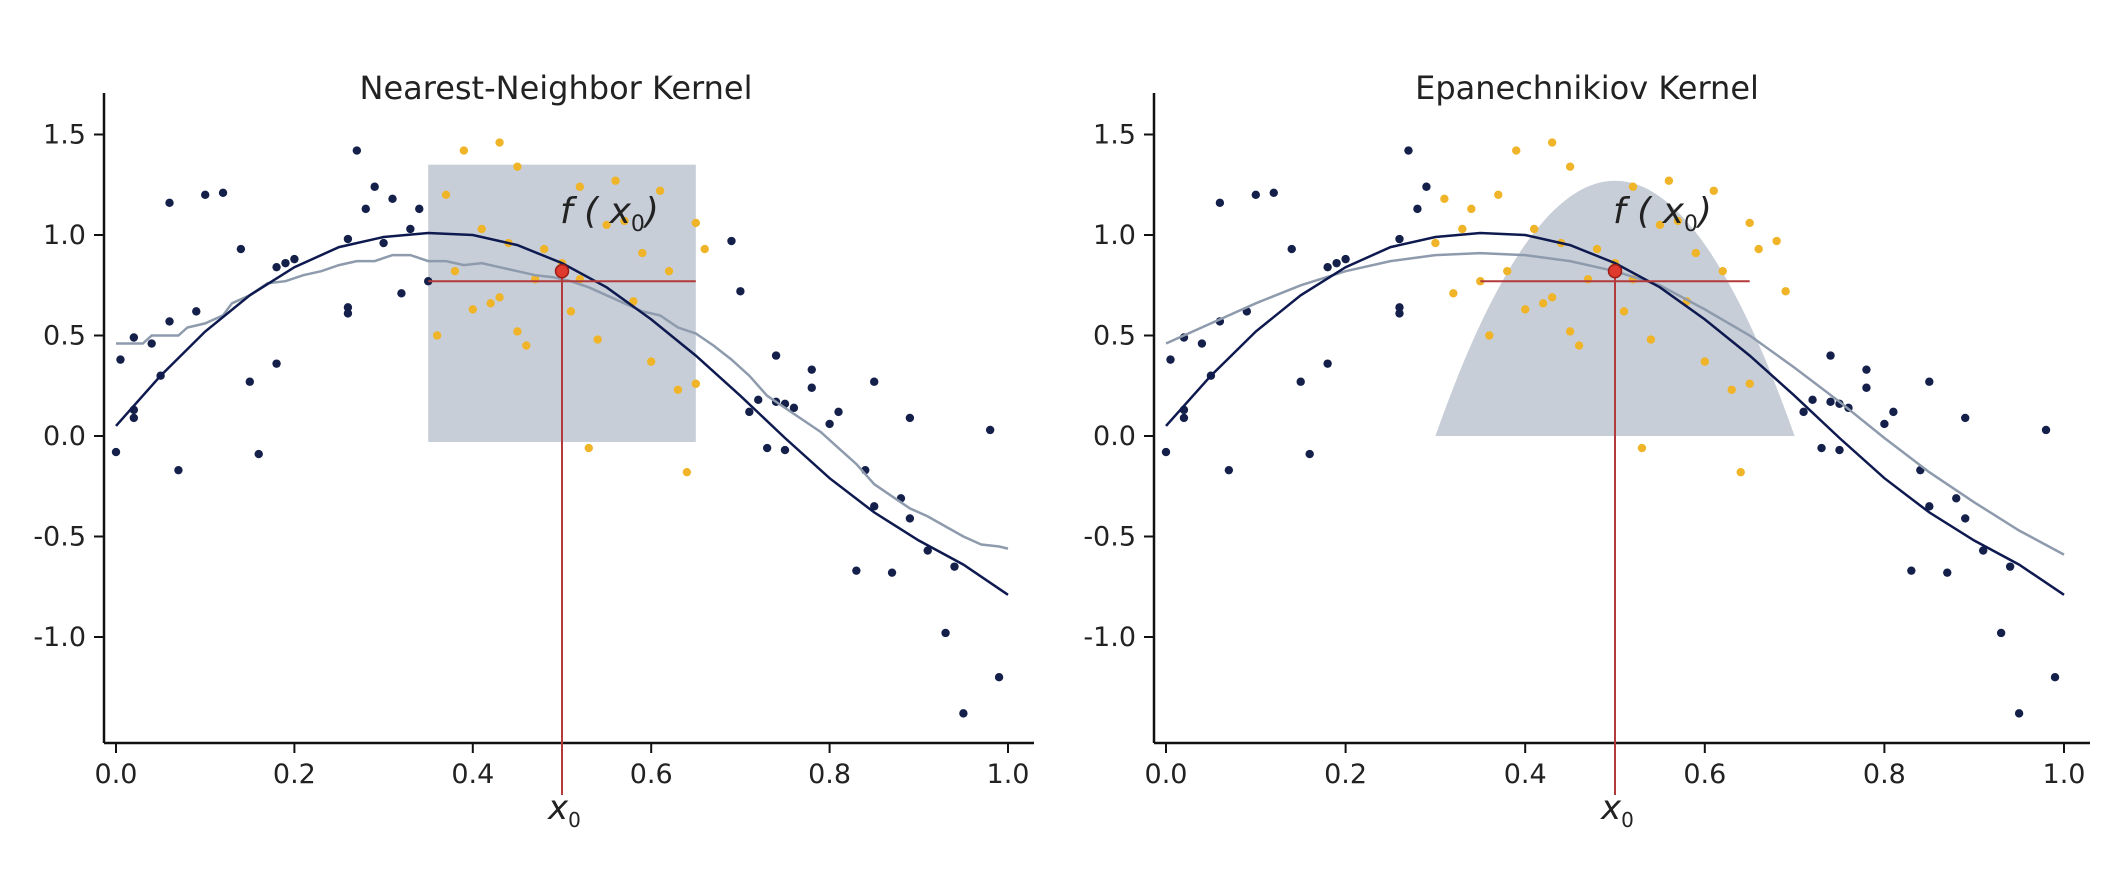  Describe the element at coordinates (1114, 135) in the screenshot. I see `y-tick-label: 1.5` at that location.